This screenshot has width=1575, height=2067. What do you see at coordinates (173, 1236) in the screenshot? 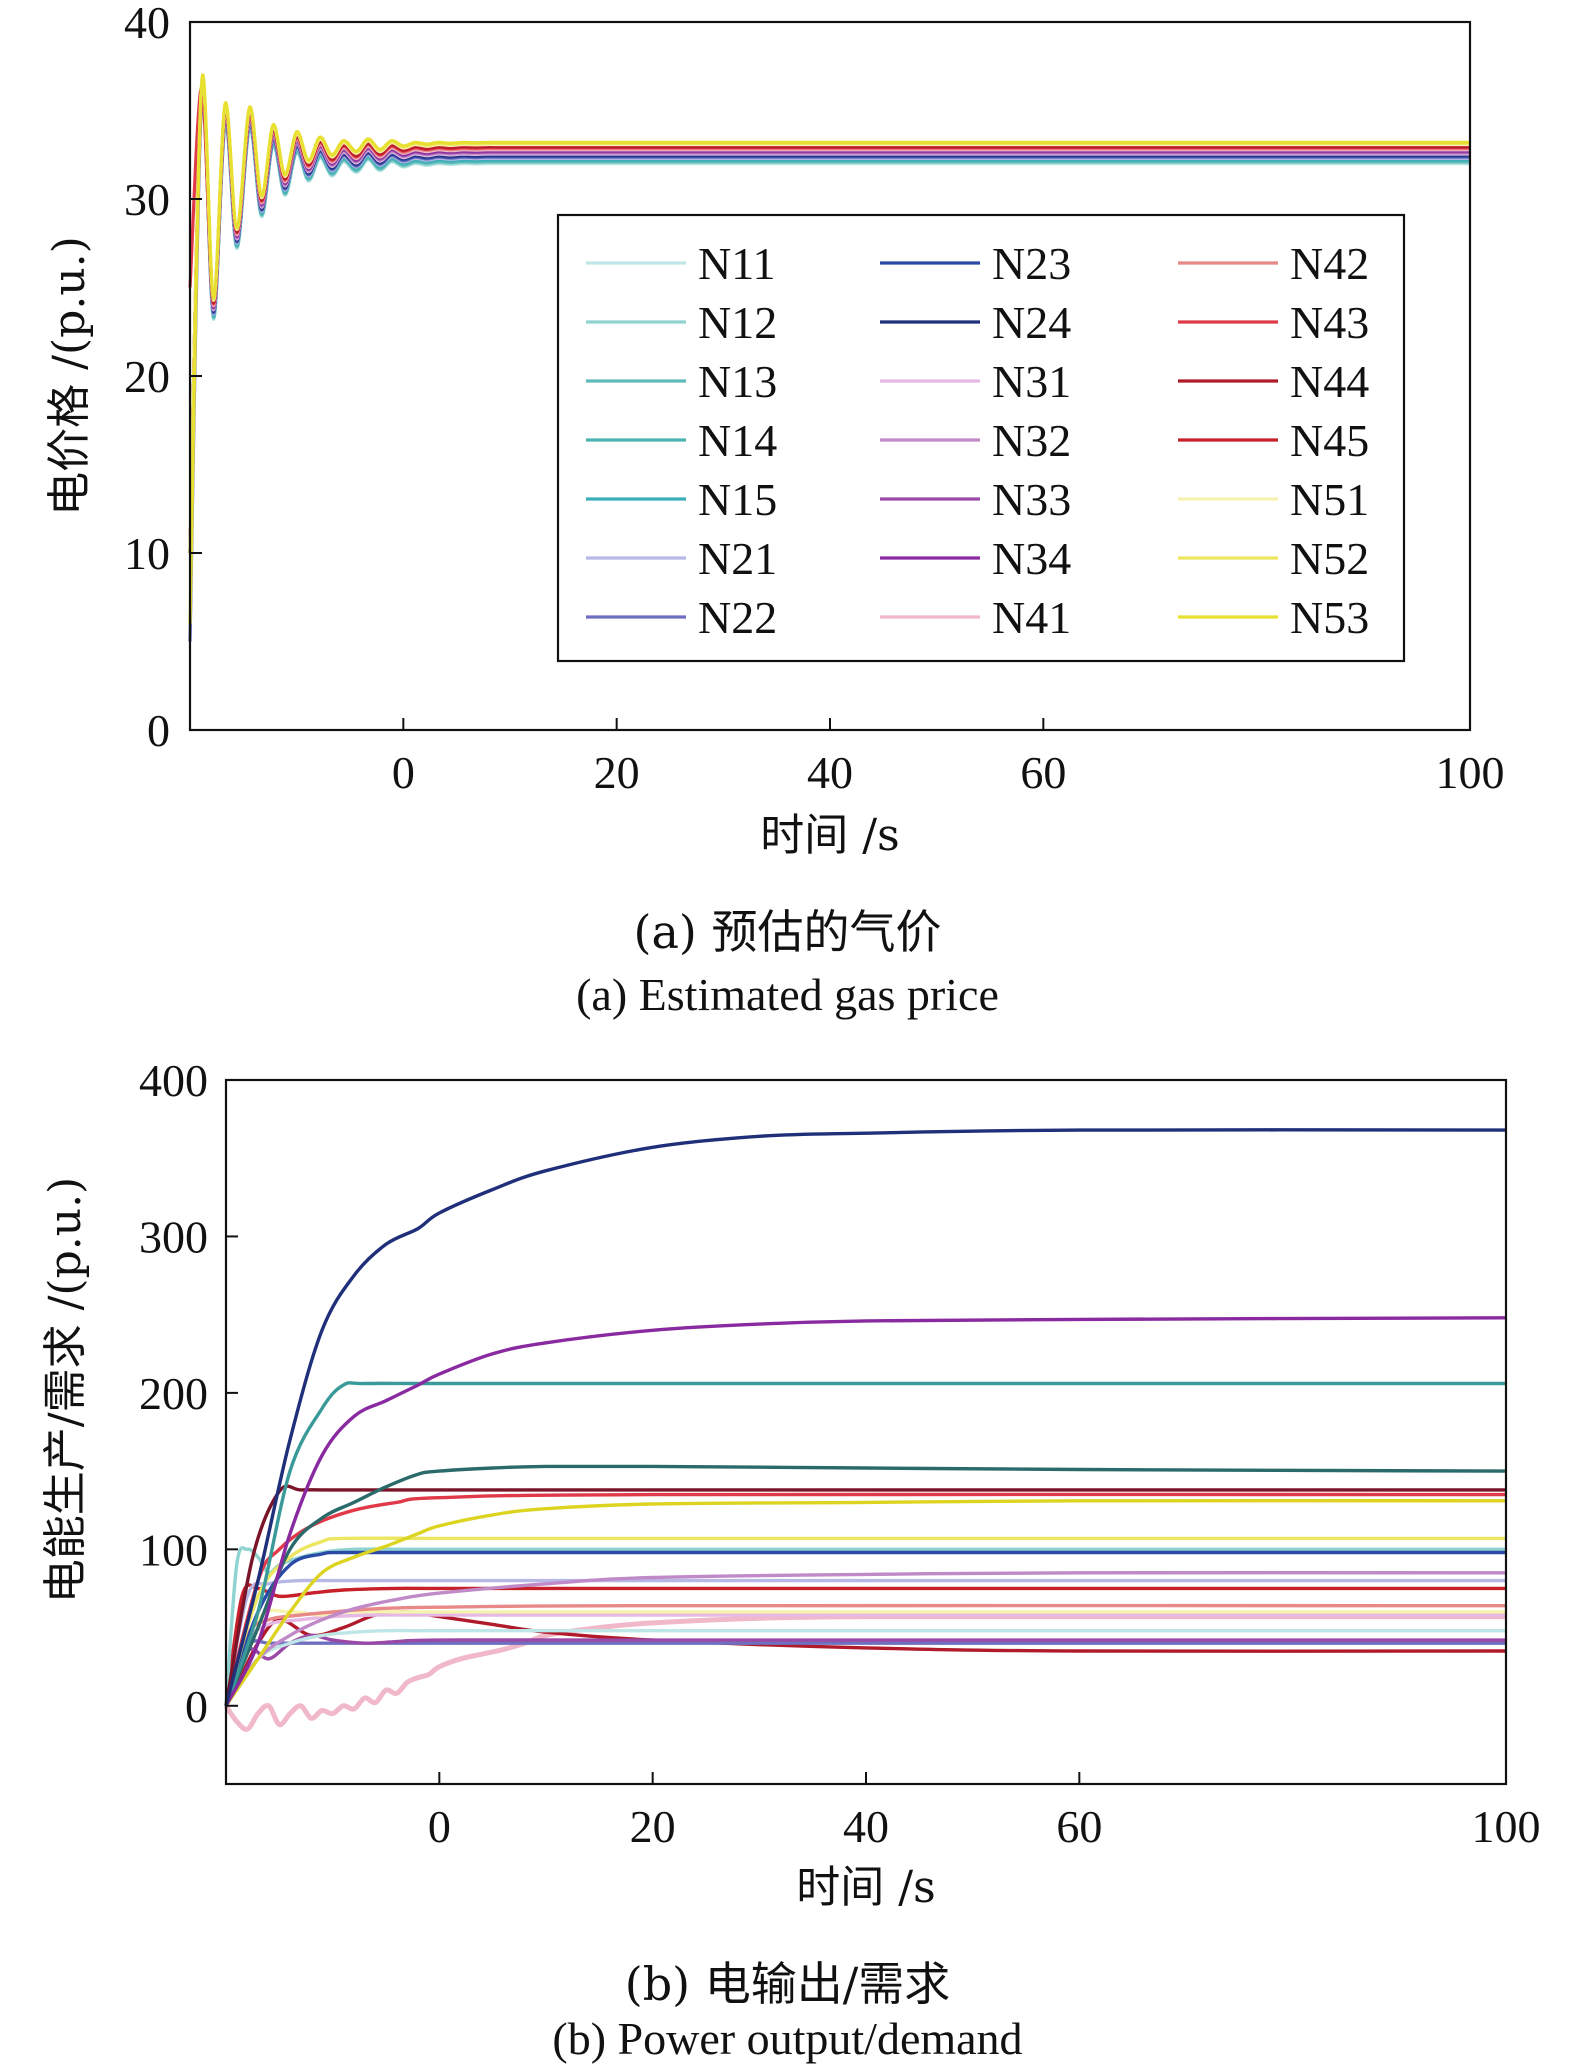
I see `chart-1-y-tick-label: 300` at bounding box center [173, 1236].